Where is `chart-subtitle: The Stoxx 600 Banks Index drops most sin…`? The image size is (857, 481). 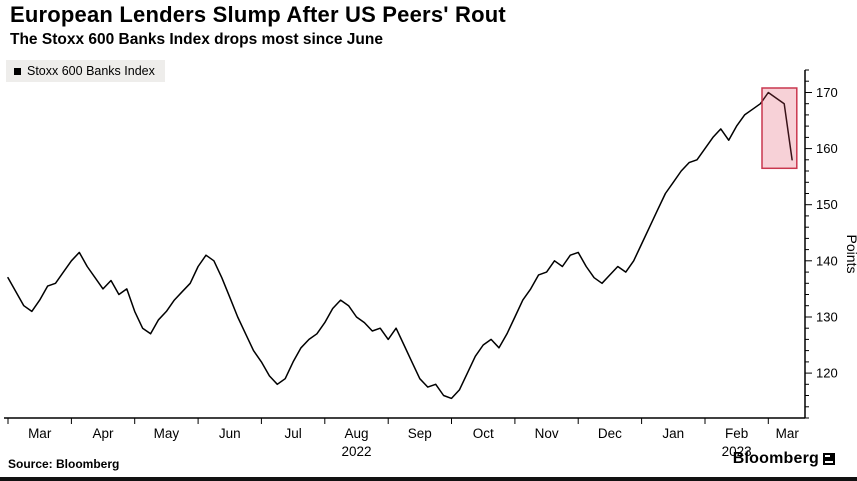 chart-subtitle: The Stoxx 600 Banks Index drops most sin… is located at coordinates (196, 39).